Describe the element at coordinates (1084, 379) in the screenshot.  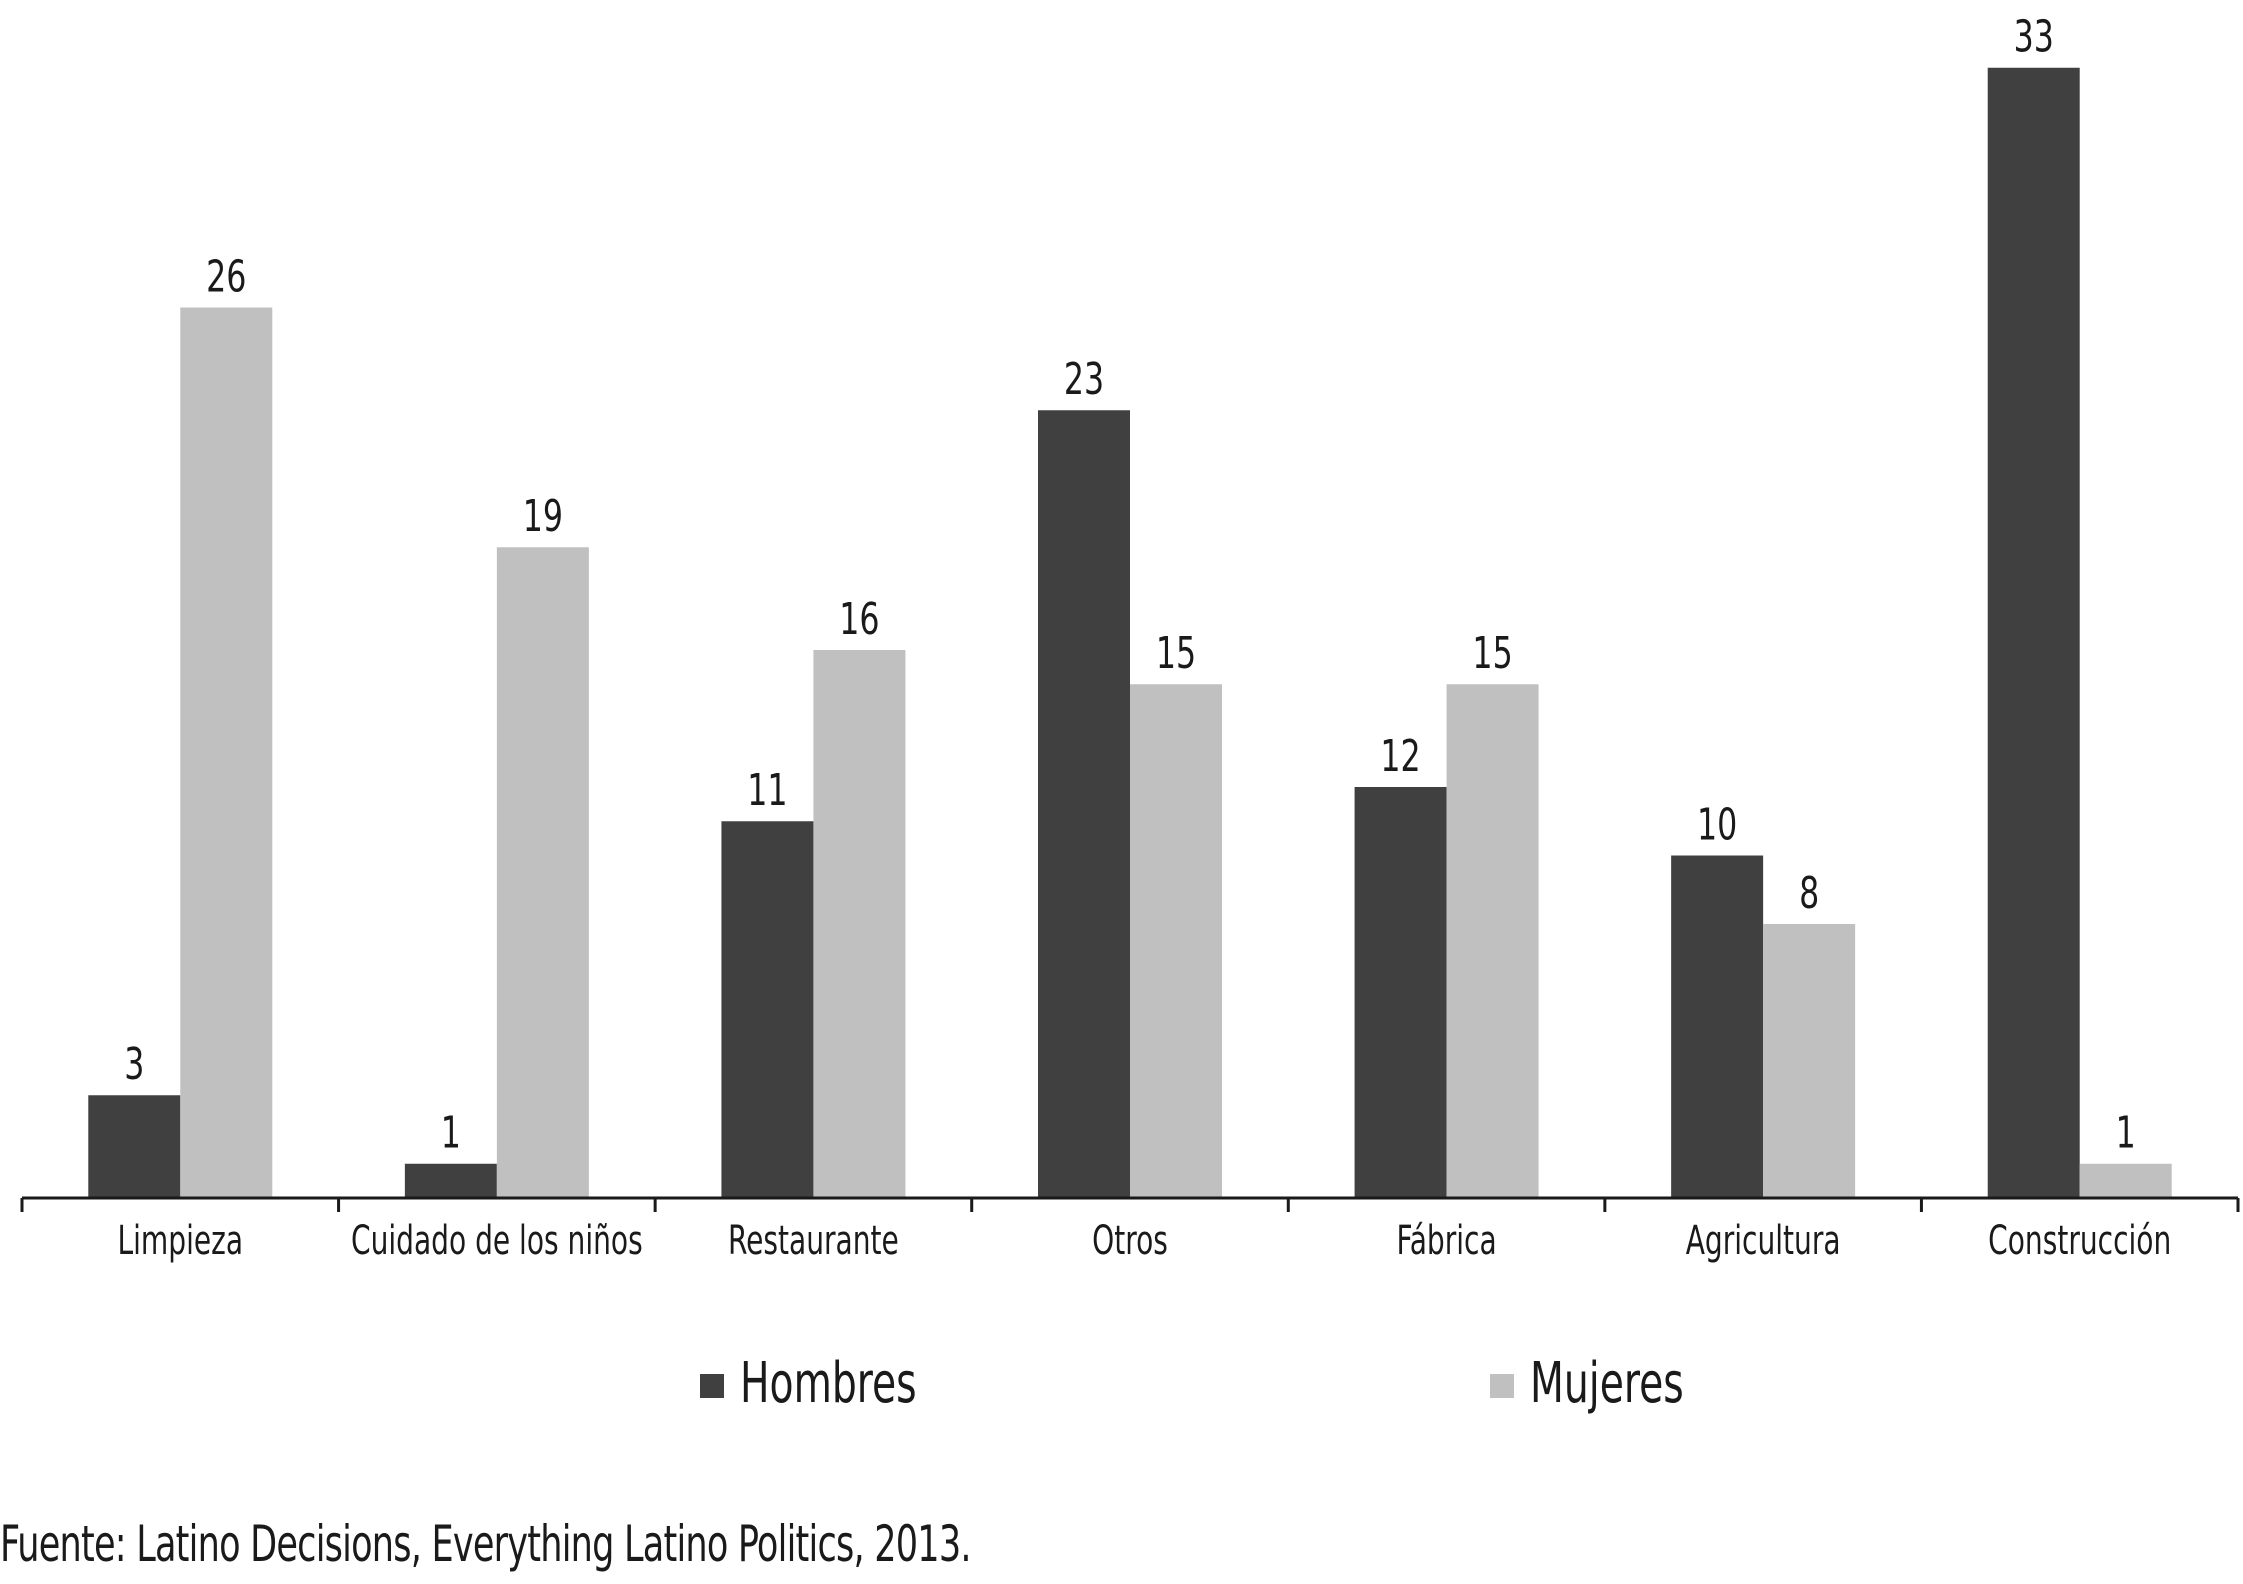
I see `value-label-hombres-otros: 23` at that location.